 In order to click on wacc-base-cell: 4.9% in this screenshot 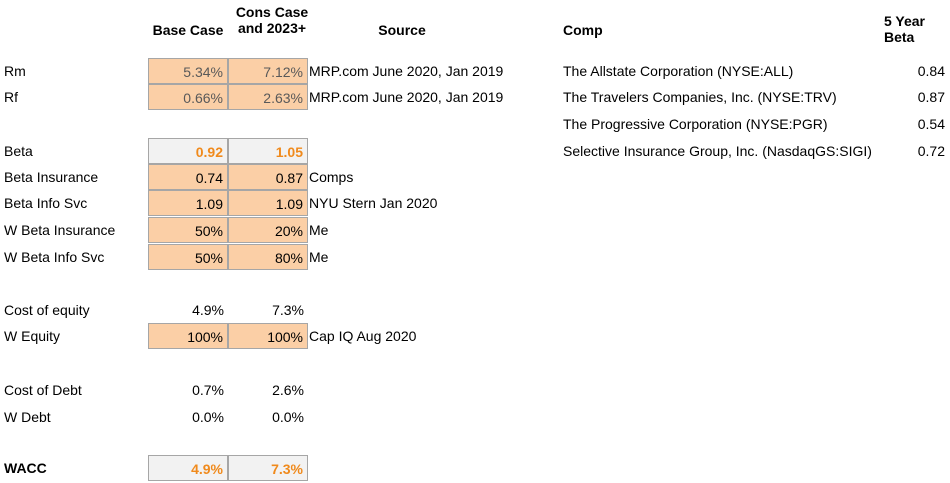, I will do `click(188, 468)`.